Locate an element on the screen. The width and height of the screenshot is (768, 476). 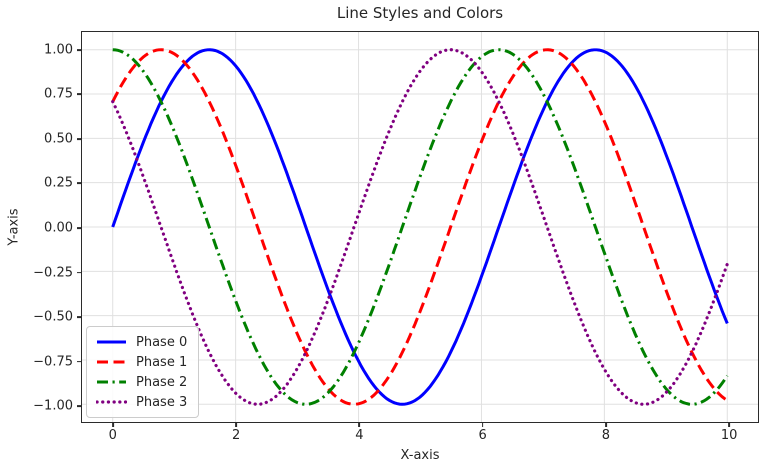
x-tick-label: 10 is located at coordinates (729, 435).